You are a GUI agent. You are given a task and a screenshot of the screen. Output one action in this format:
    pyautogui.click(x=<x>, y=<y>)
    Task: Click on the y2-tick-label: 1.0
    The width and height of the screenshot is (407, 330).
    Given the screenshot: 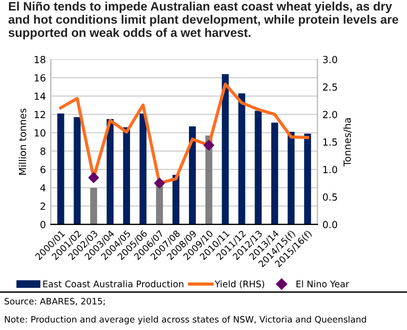 What is the action you would take?
    pyautogui.click(x=330, y=170)
    